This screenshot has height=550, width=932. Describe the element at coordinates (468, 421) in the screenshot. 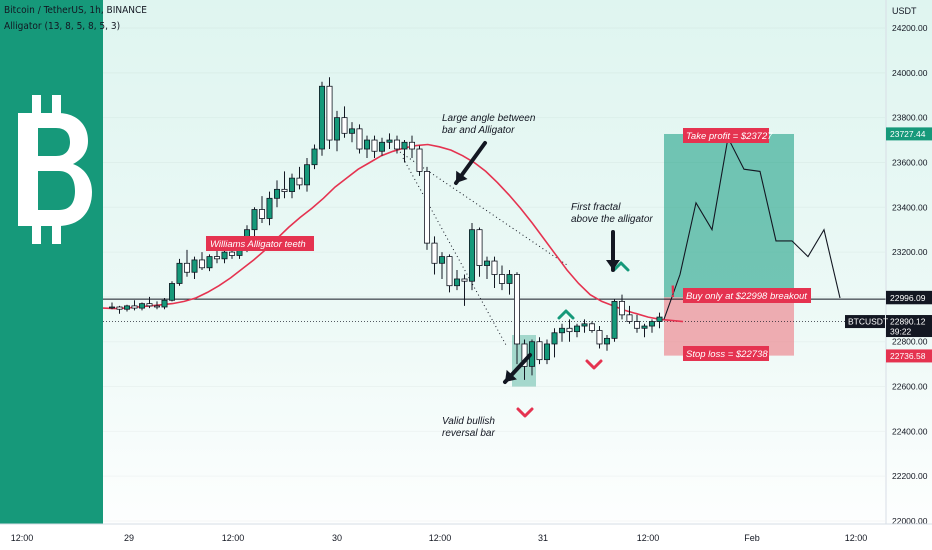

I see `bullish-note-line1: Valid bullish` at that location.